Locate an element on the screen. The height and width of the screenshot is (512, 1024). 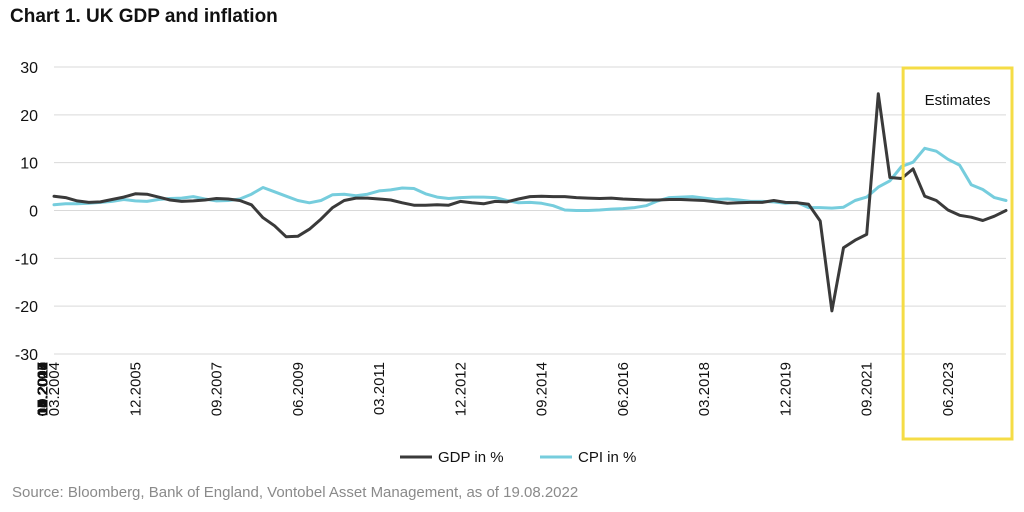
y-tick-label: -10 is located at coordinates (26, 259).